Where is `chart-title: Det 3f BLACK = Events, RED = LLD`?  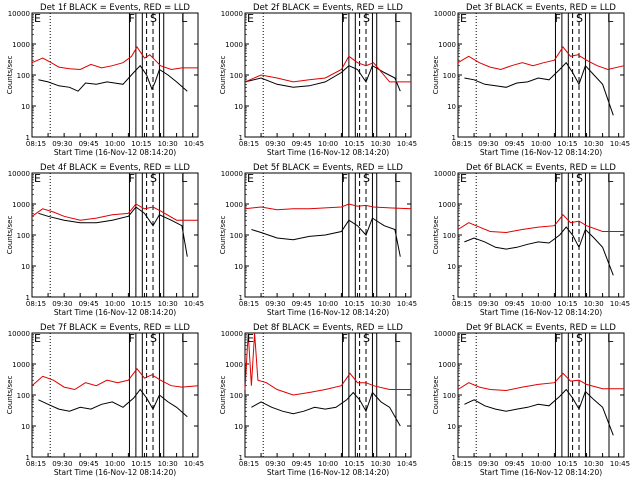 chart-title: Det 3f BLACK = Events, RED = LLD is located at coordinates (541, 8).